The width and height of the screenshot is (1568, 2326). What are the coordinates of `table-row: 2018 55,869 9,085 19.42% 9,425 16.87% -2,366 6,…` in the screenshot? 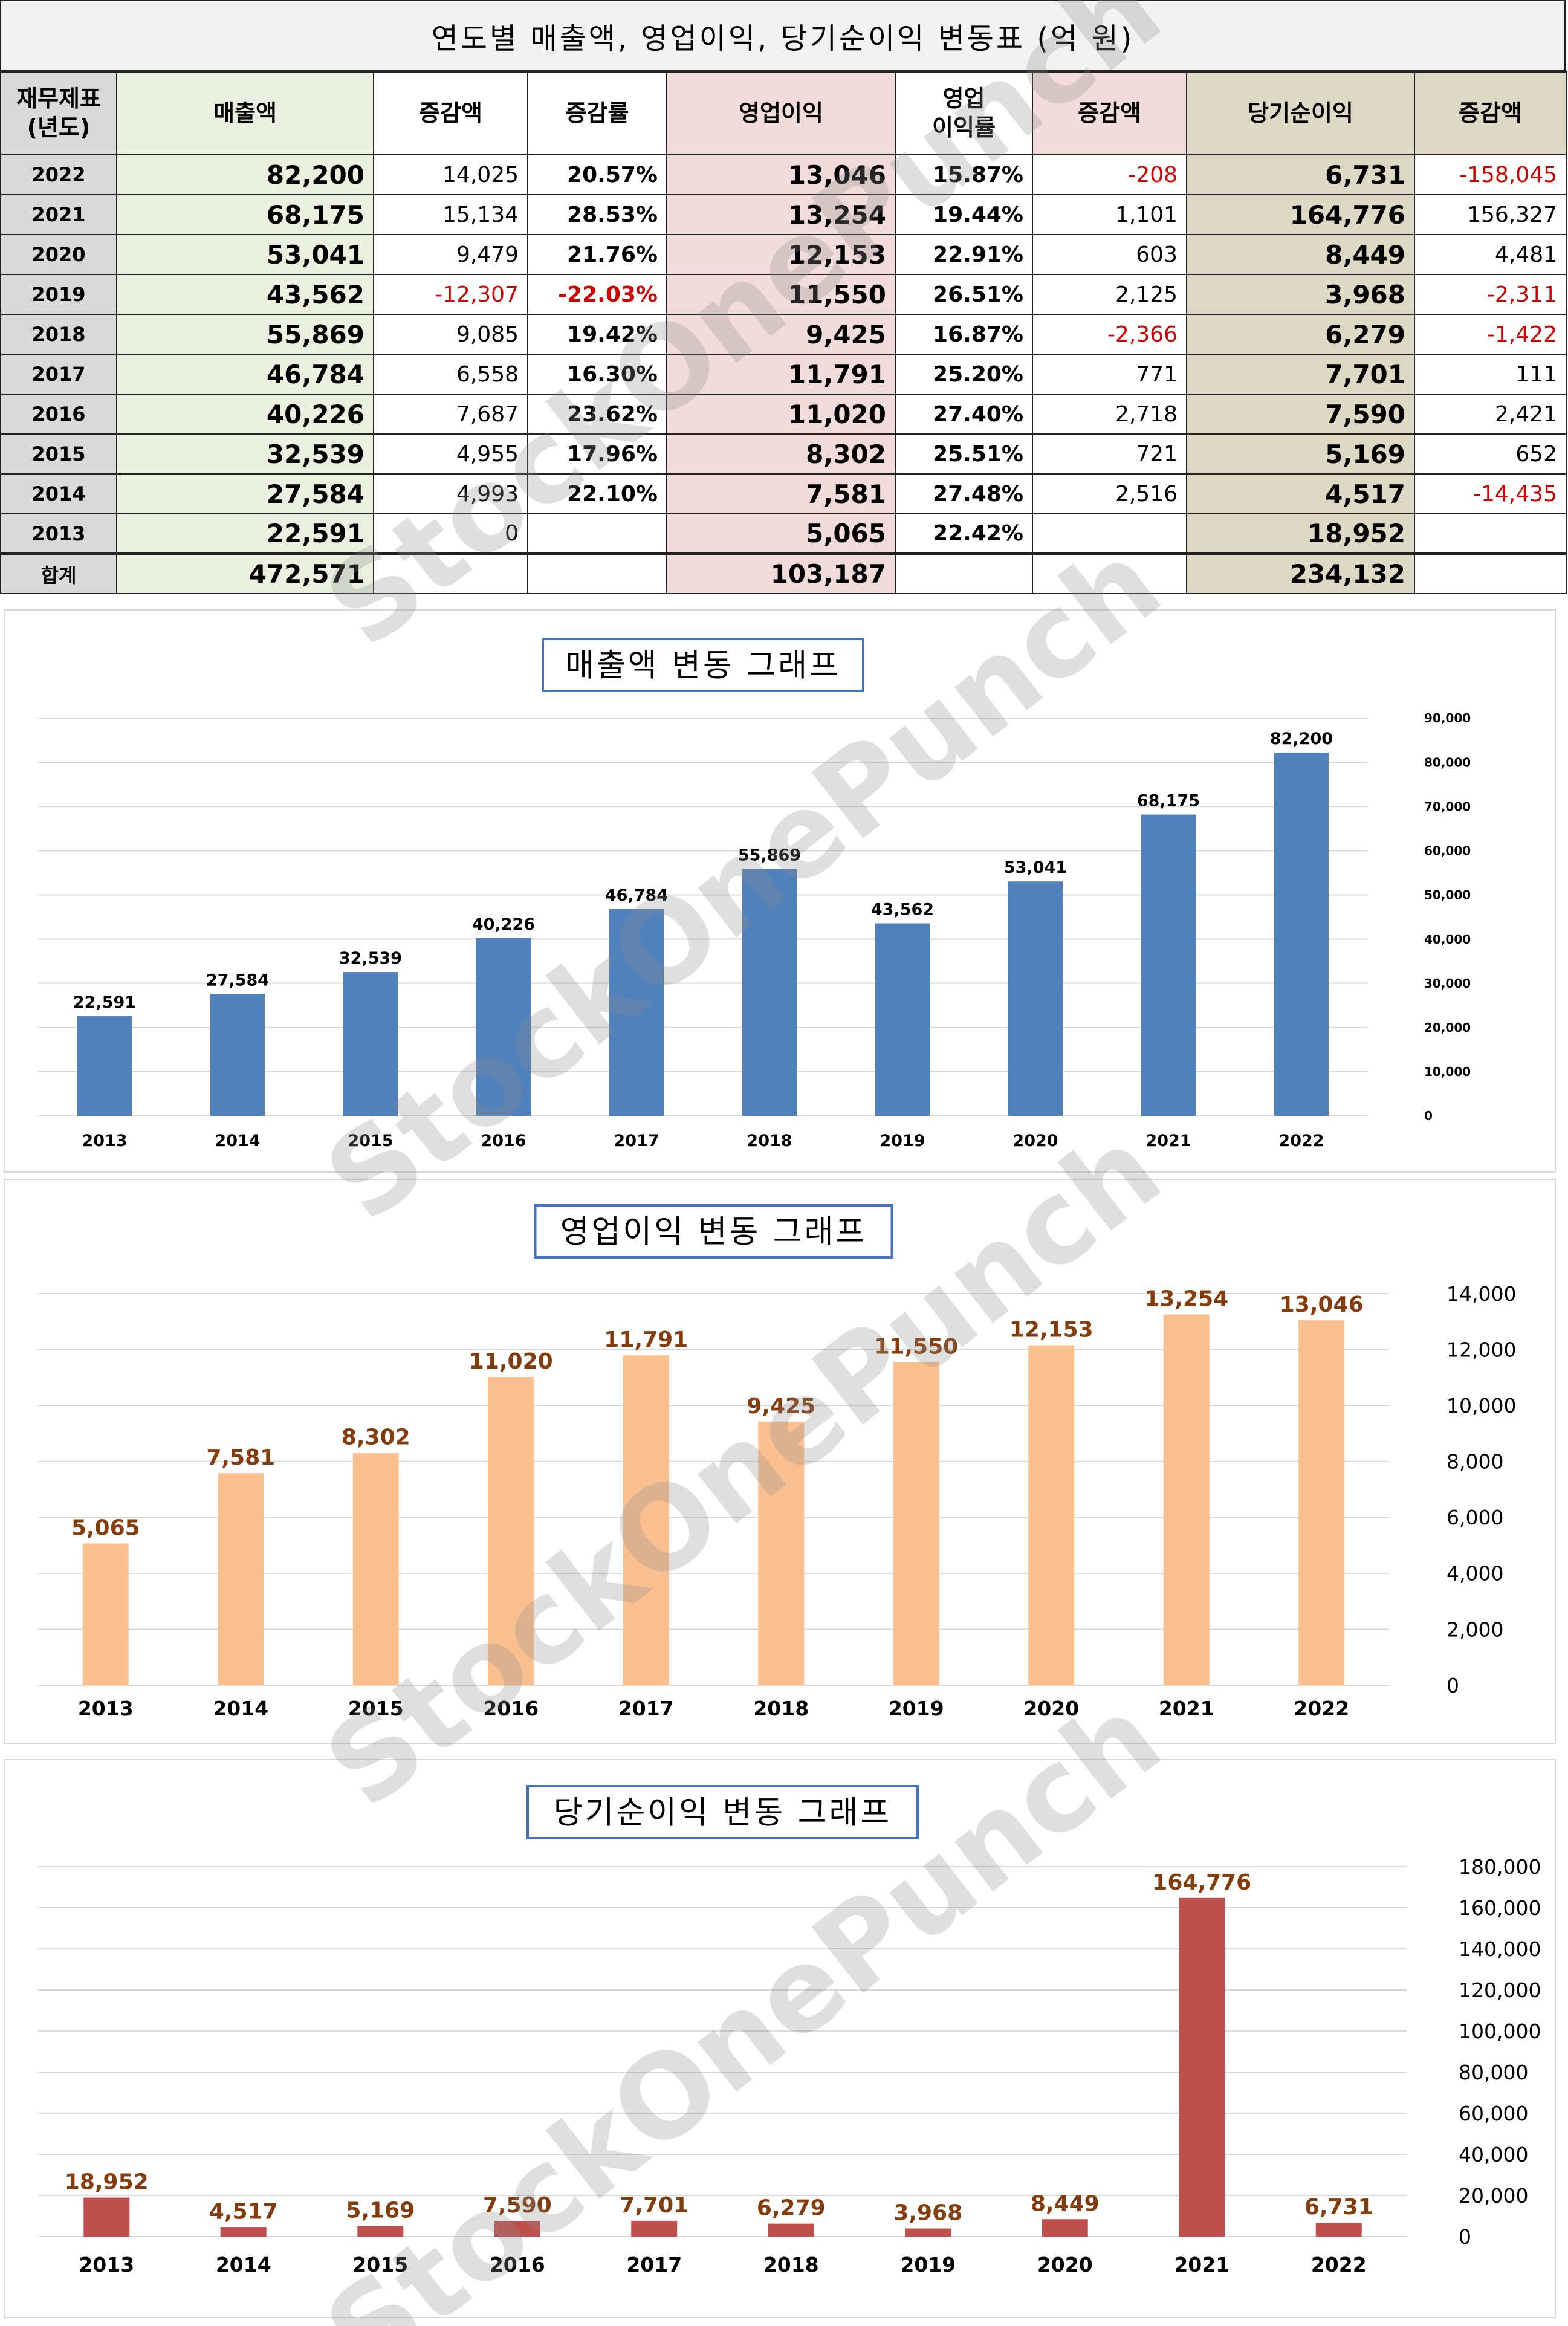 It's located at (783, 334).